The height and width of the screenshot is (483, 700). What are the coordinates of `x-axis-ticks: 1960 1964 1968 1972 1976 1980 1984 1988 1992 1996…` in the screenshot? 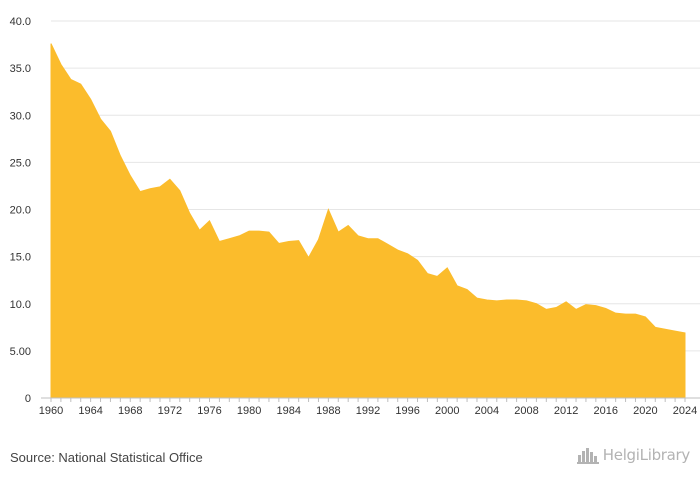 It's located at (368, 407).